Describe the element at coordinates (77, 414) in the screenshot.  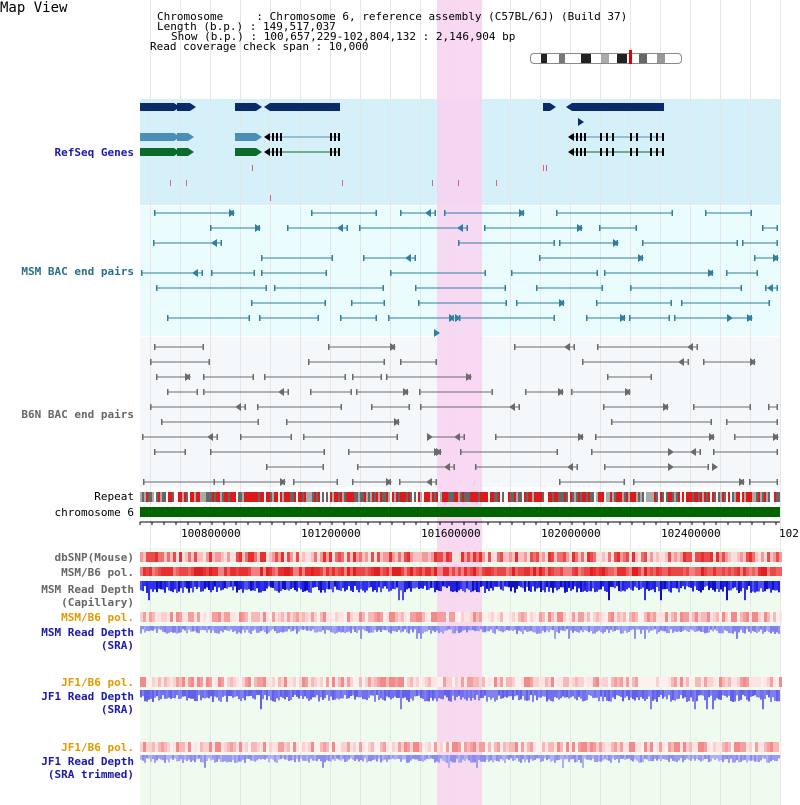
I see `label-b6n-bac: B6N BAC end pairs` at that location.